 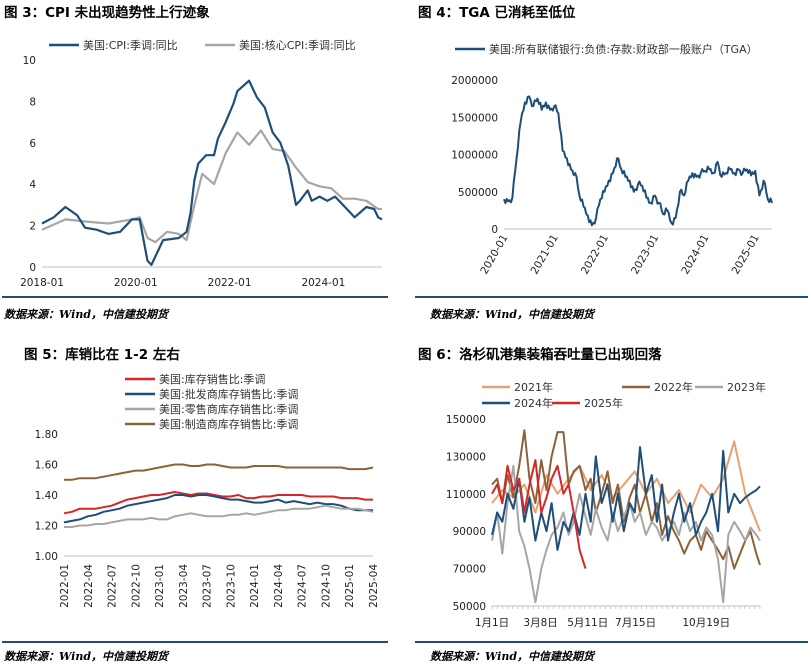 I want to click on y-tick-label: 6, so click(x=32, y=144).